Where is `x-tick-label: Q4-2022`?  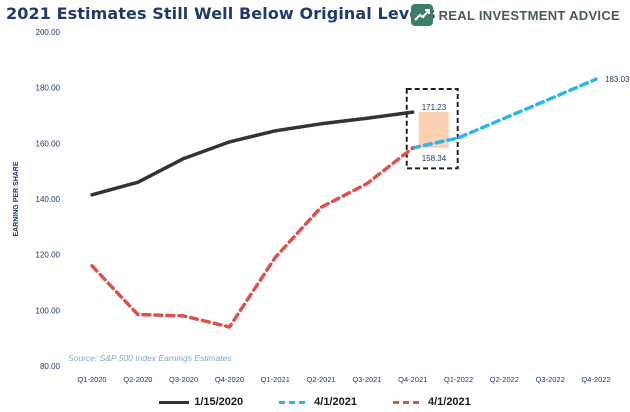
x-tick-label: Q4-2022 is located at coordinates (595, 379).